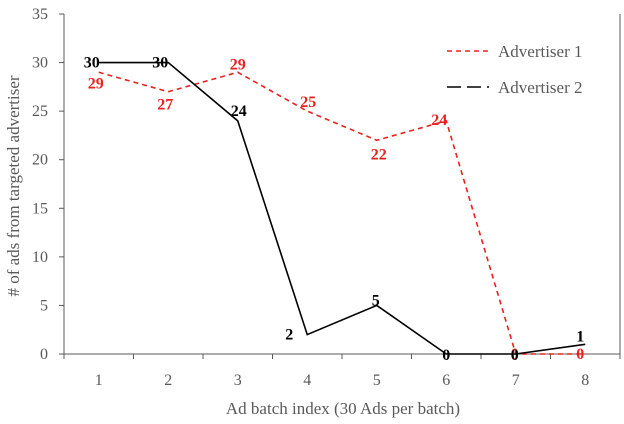 This screenshot has height=424, width=624. What do you see at coordinates (307, 380) in the screenshot?
I see `x-tick-label: 4` at bounding box center [307, 380].